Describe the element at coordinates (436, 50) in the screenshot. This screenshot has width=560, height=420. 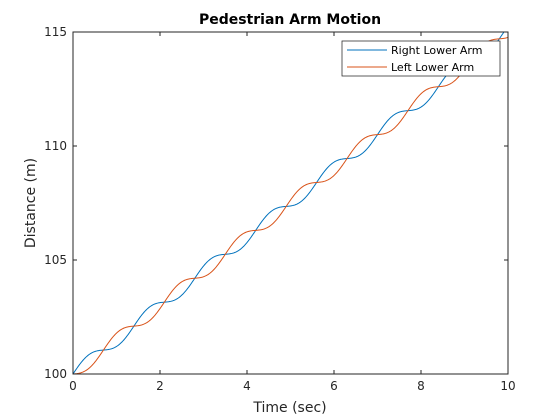
I see `legend-label-right-lower-arm: Right Lower Arm` at that location.